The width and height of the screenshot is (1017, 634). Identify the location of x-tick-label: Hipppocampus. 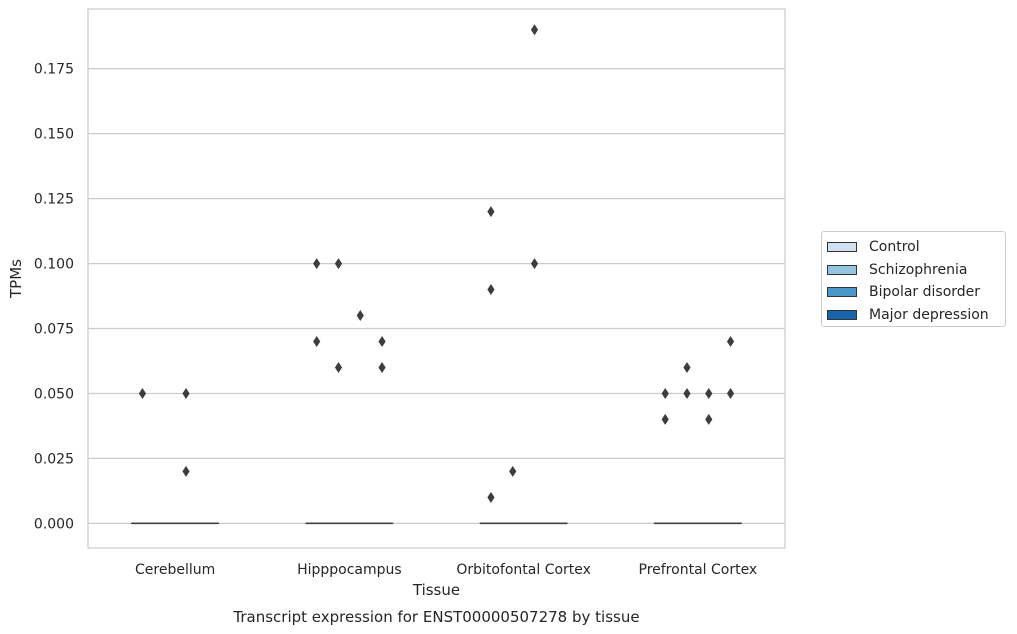
(349, 570).